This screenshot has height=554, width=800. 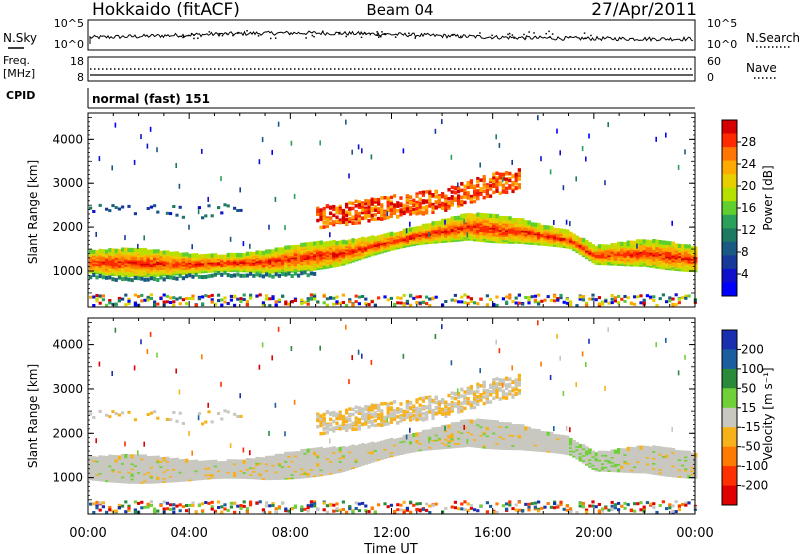 I want to click on beam-label: Beam 04, so click(x=399, y=10).